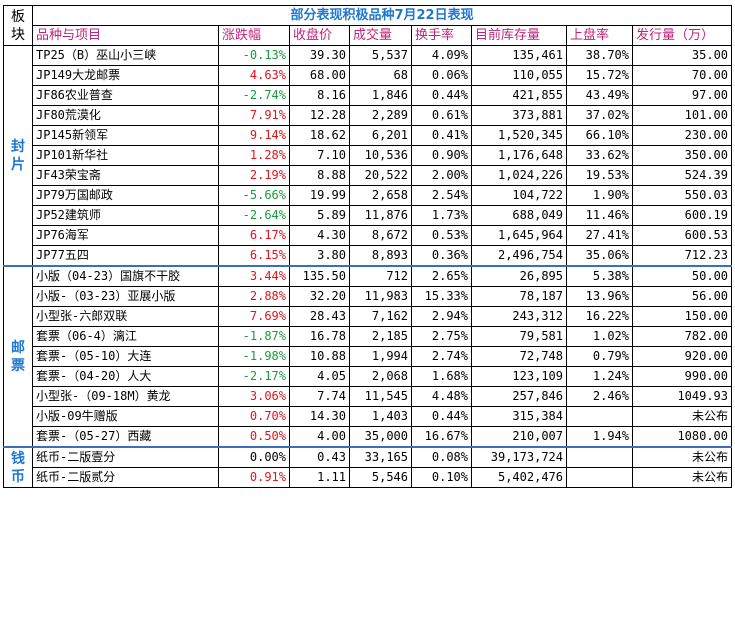  What do you see at coordinates (599, 35) in the screenshot?
I see `col-header-listing-rate: 上盘率` at bounding box center [599, 35].